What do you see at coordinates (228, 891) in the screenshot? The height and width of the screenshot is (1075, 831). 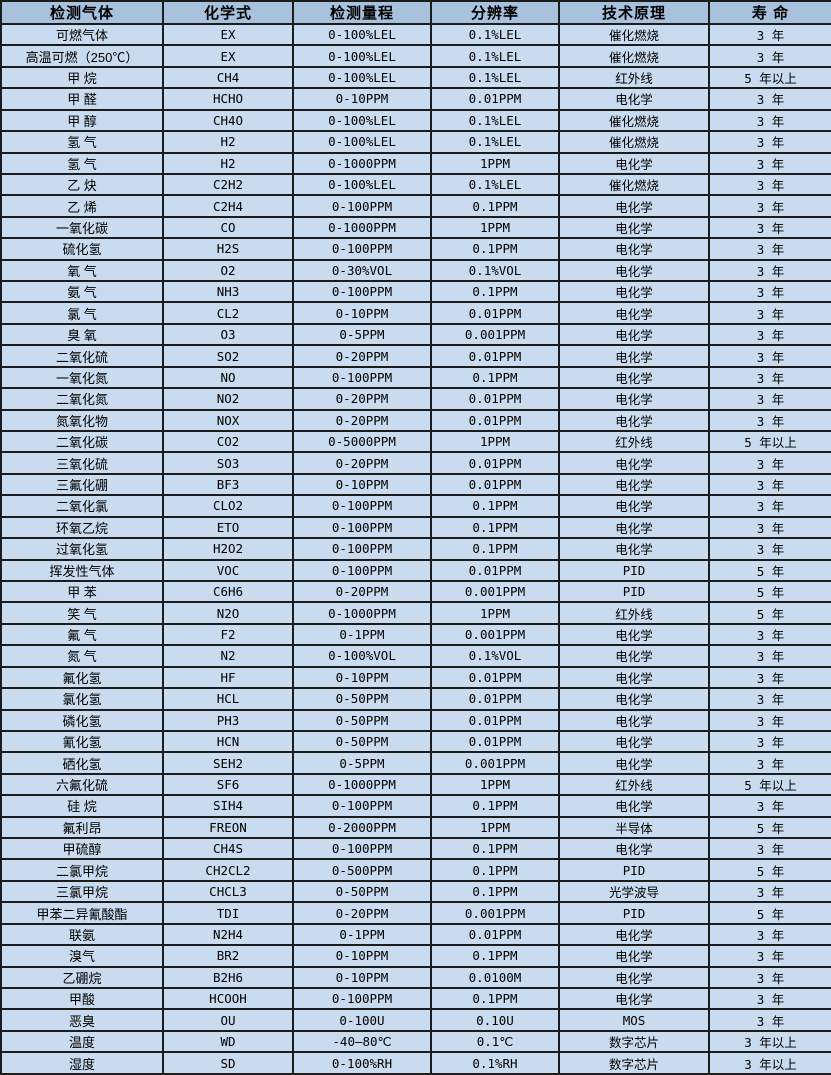 I see `cell-formula: CHCL3` at bounding box center [228, 891].